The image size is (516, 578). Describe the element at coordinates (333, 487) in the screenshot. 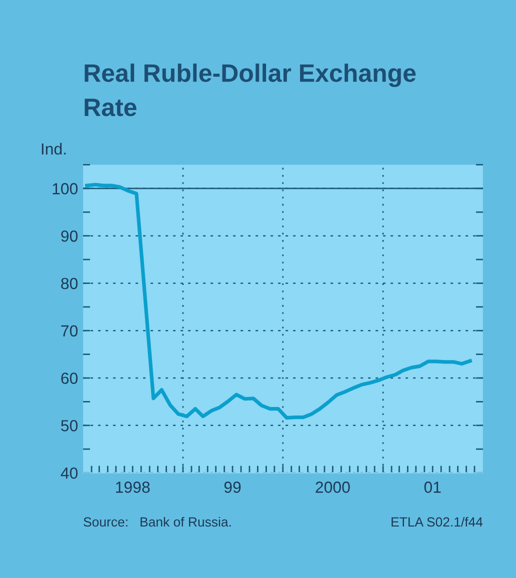

I see `x-tick-label: 2000` at that location.